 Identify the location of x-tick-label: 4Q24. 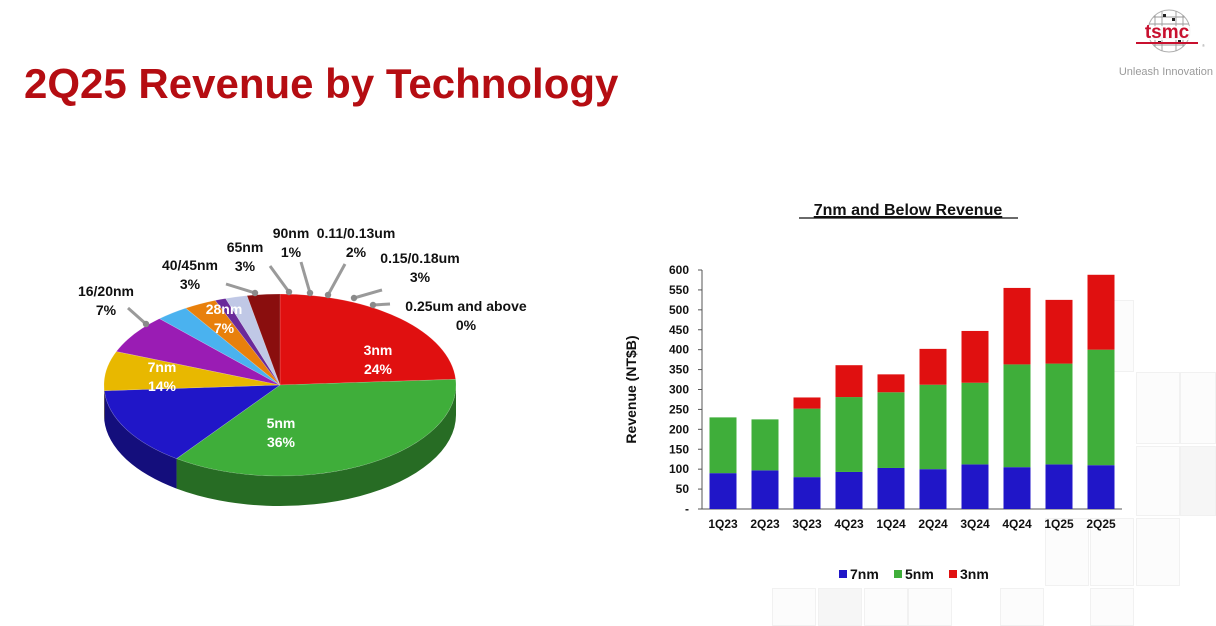
(1017, 524).